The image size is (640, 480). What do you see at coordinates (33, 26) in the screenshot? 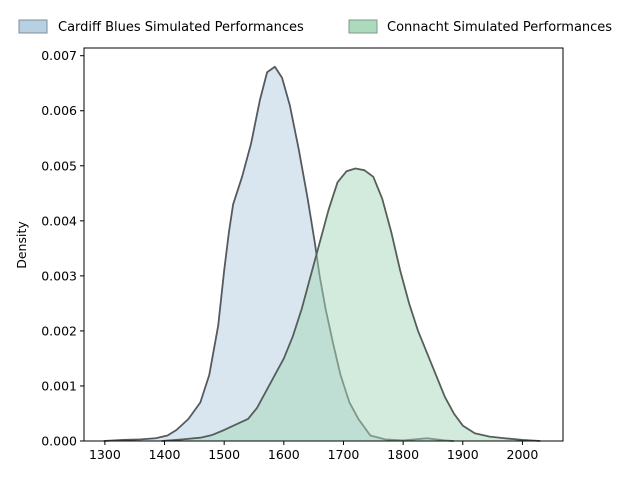
I see `legend-swatch-cardiff` at bounding box center [33, 26].